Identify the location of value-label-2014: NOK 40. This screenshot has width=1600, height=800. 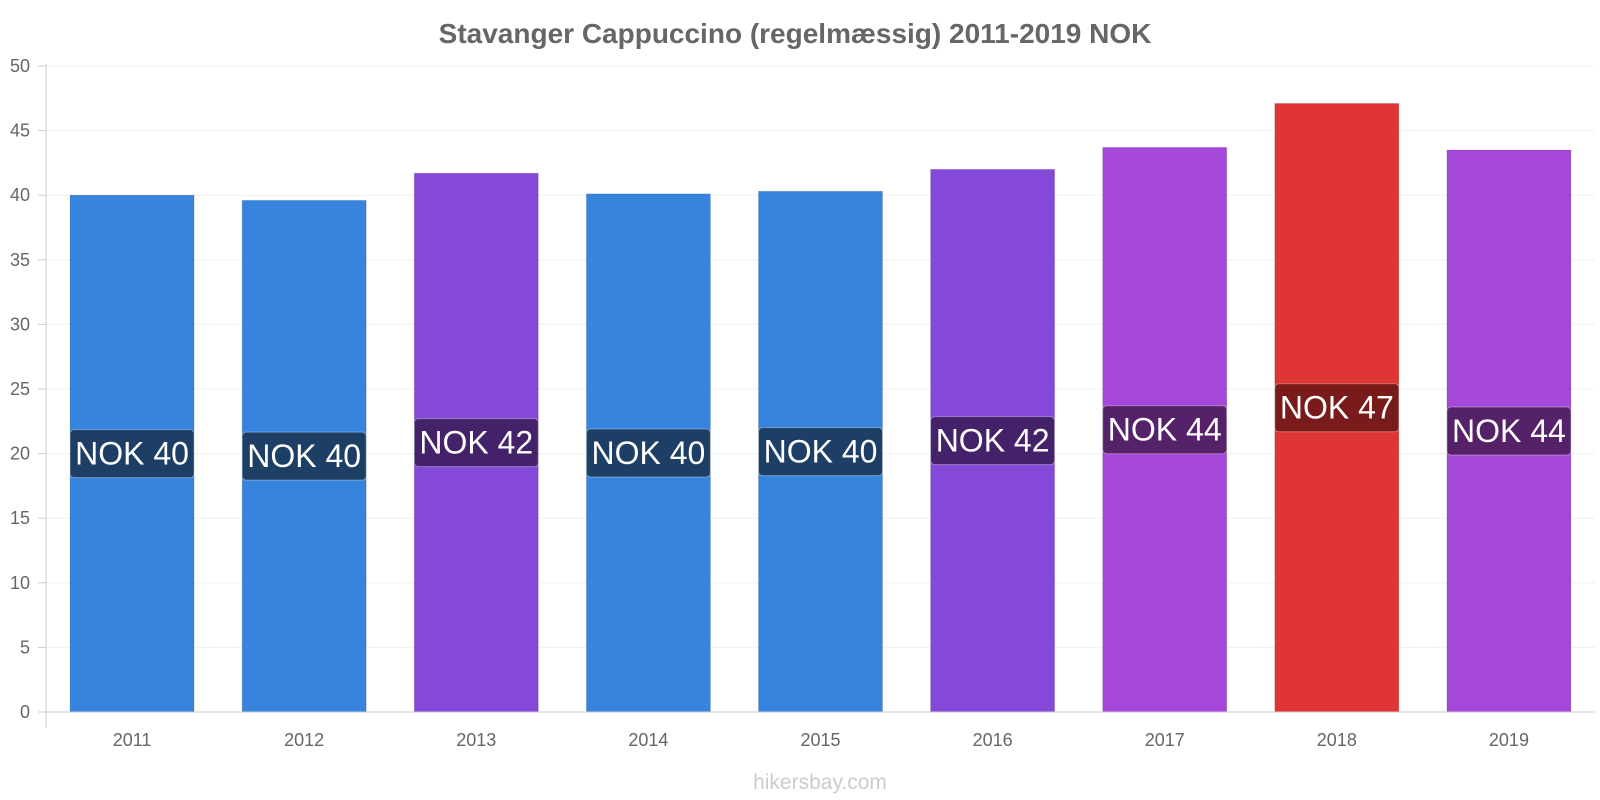
(648, 453).